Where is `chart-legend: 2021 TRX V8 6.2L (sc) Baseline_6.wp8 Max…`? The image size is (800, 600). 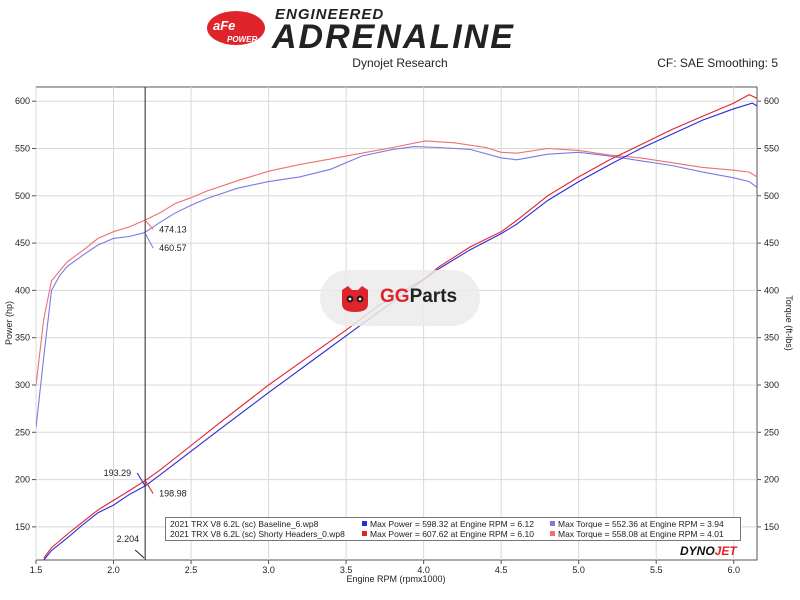
chart-legend: 2021 TRX V8 6.2L (sc) Baseline_6.wp8 Max… is located at coordinates (453, 529).